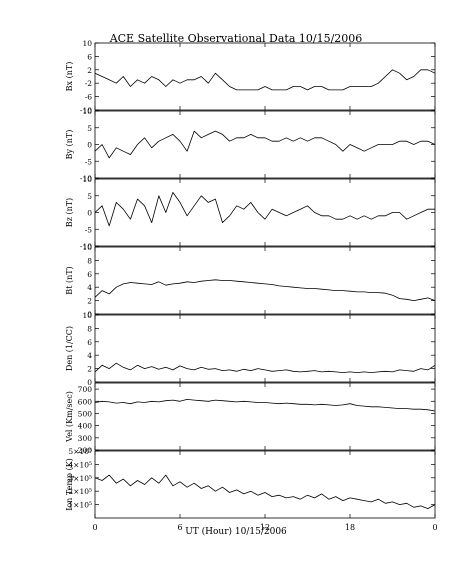 The width and height of the screenshot is (453, 566). I want to click on x-tick-label: 6, so click(179, 527).